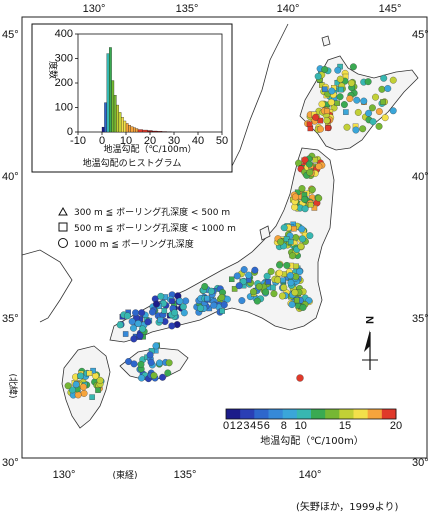 This screenshot has width=438, height=515. What do you see at coordinates (63, 211) in the screenshot?
I see `triangle-symbol` at bounding box center [63, 211].